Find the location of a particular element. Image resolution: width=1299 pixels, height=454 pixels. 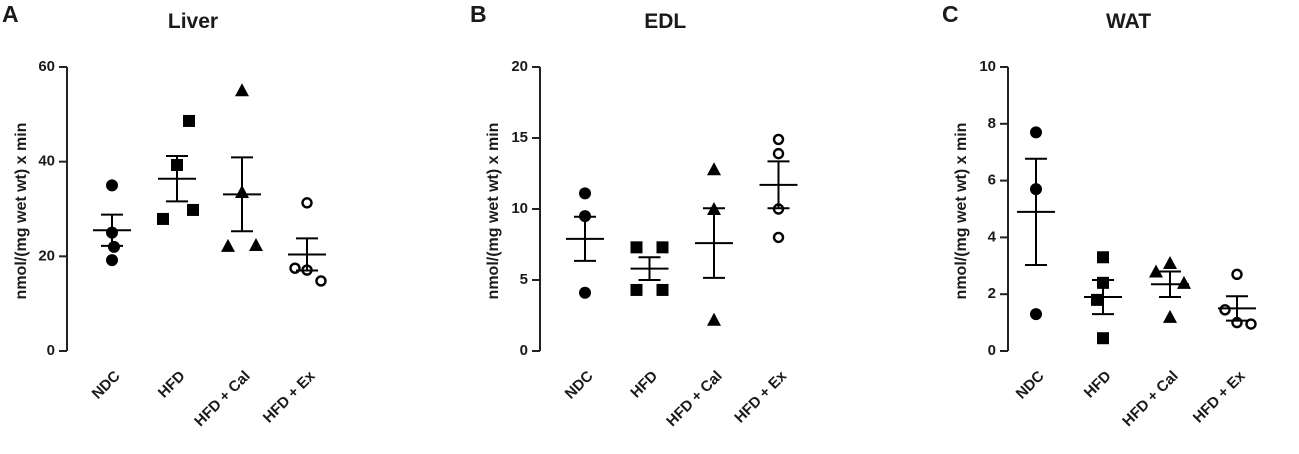

panel-label: A is located at coordinates (10, 14).